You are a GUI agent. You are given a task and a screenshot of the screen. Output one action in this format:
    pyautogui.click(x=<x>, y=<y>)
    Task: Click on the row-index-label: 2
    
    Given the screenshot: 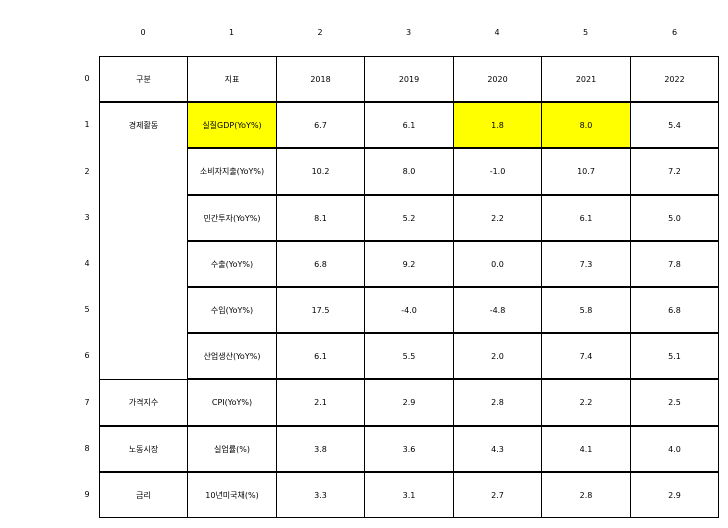 What is the action you would take?
    pyautogui.click(x=87, y=171)
    